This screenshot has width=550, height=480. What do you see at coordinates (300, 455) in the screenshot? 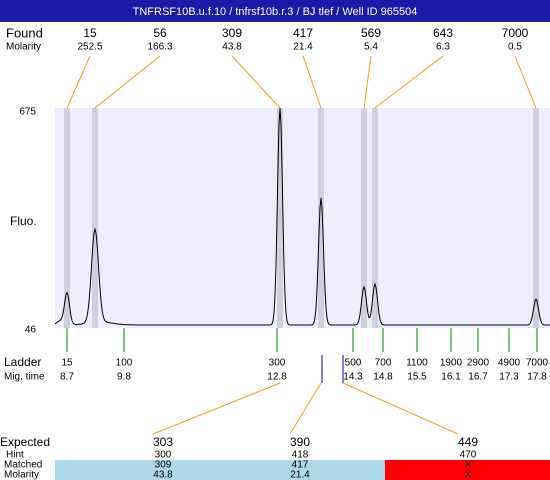
I see `hint-size: 418` at bounding box center [300, 455].